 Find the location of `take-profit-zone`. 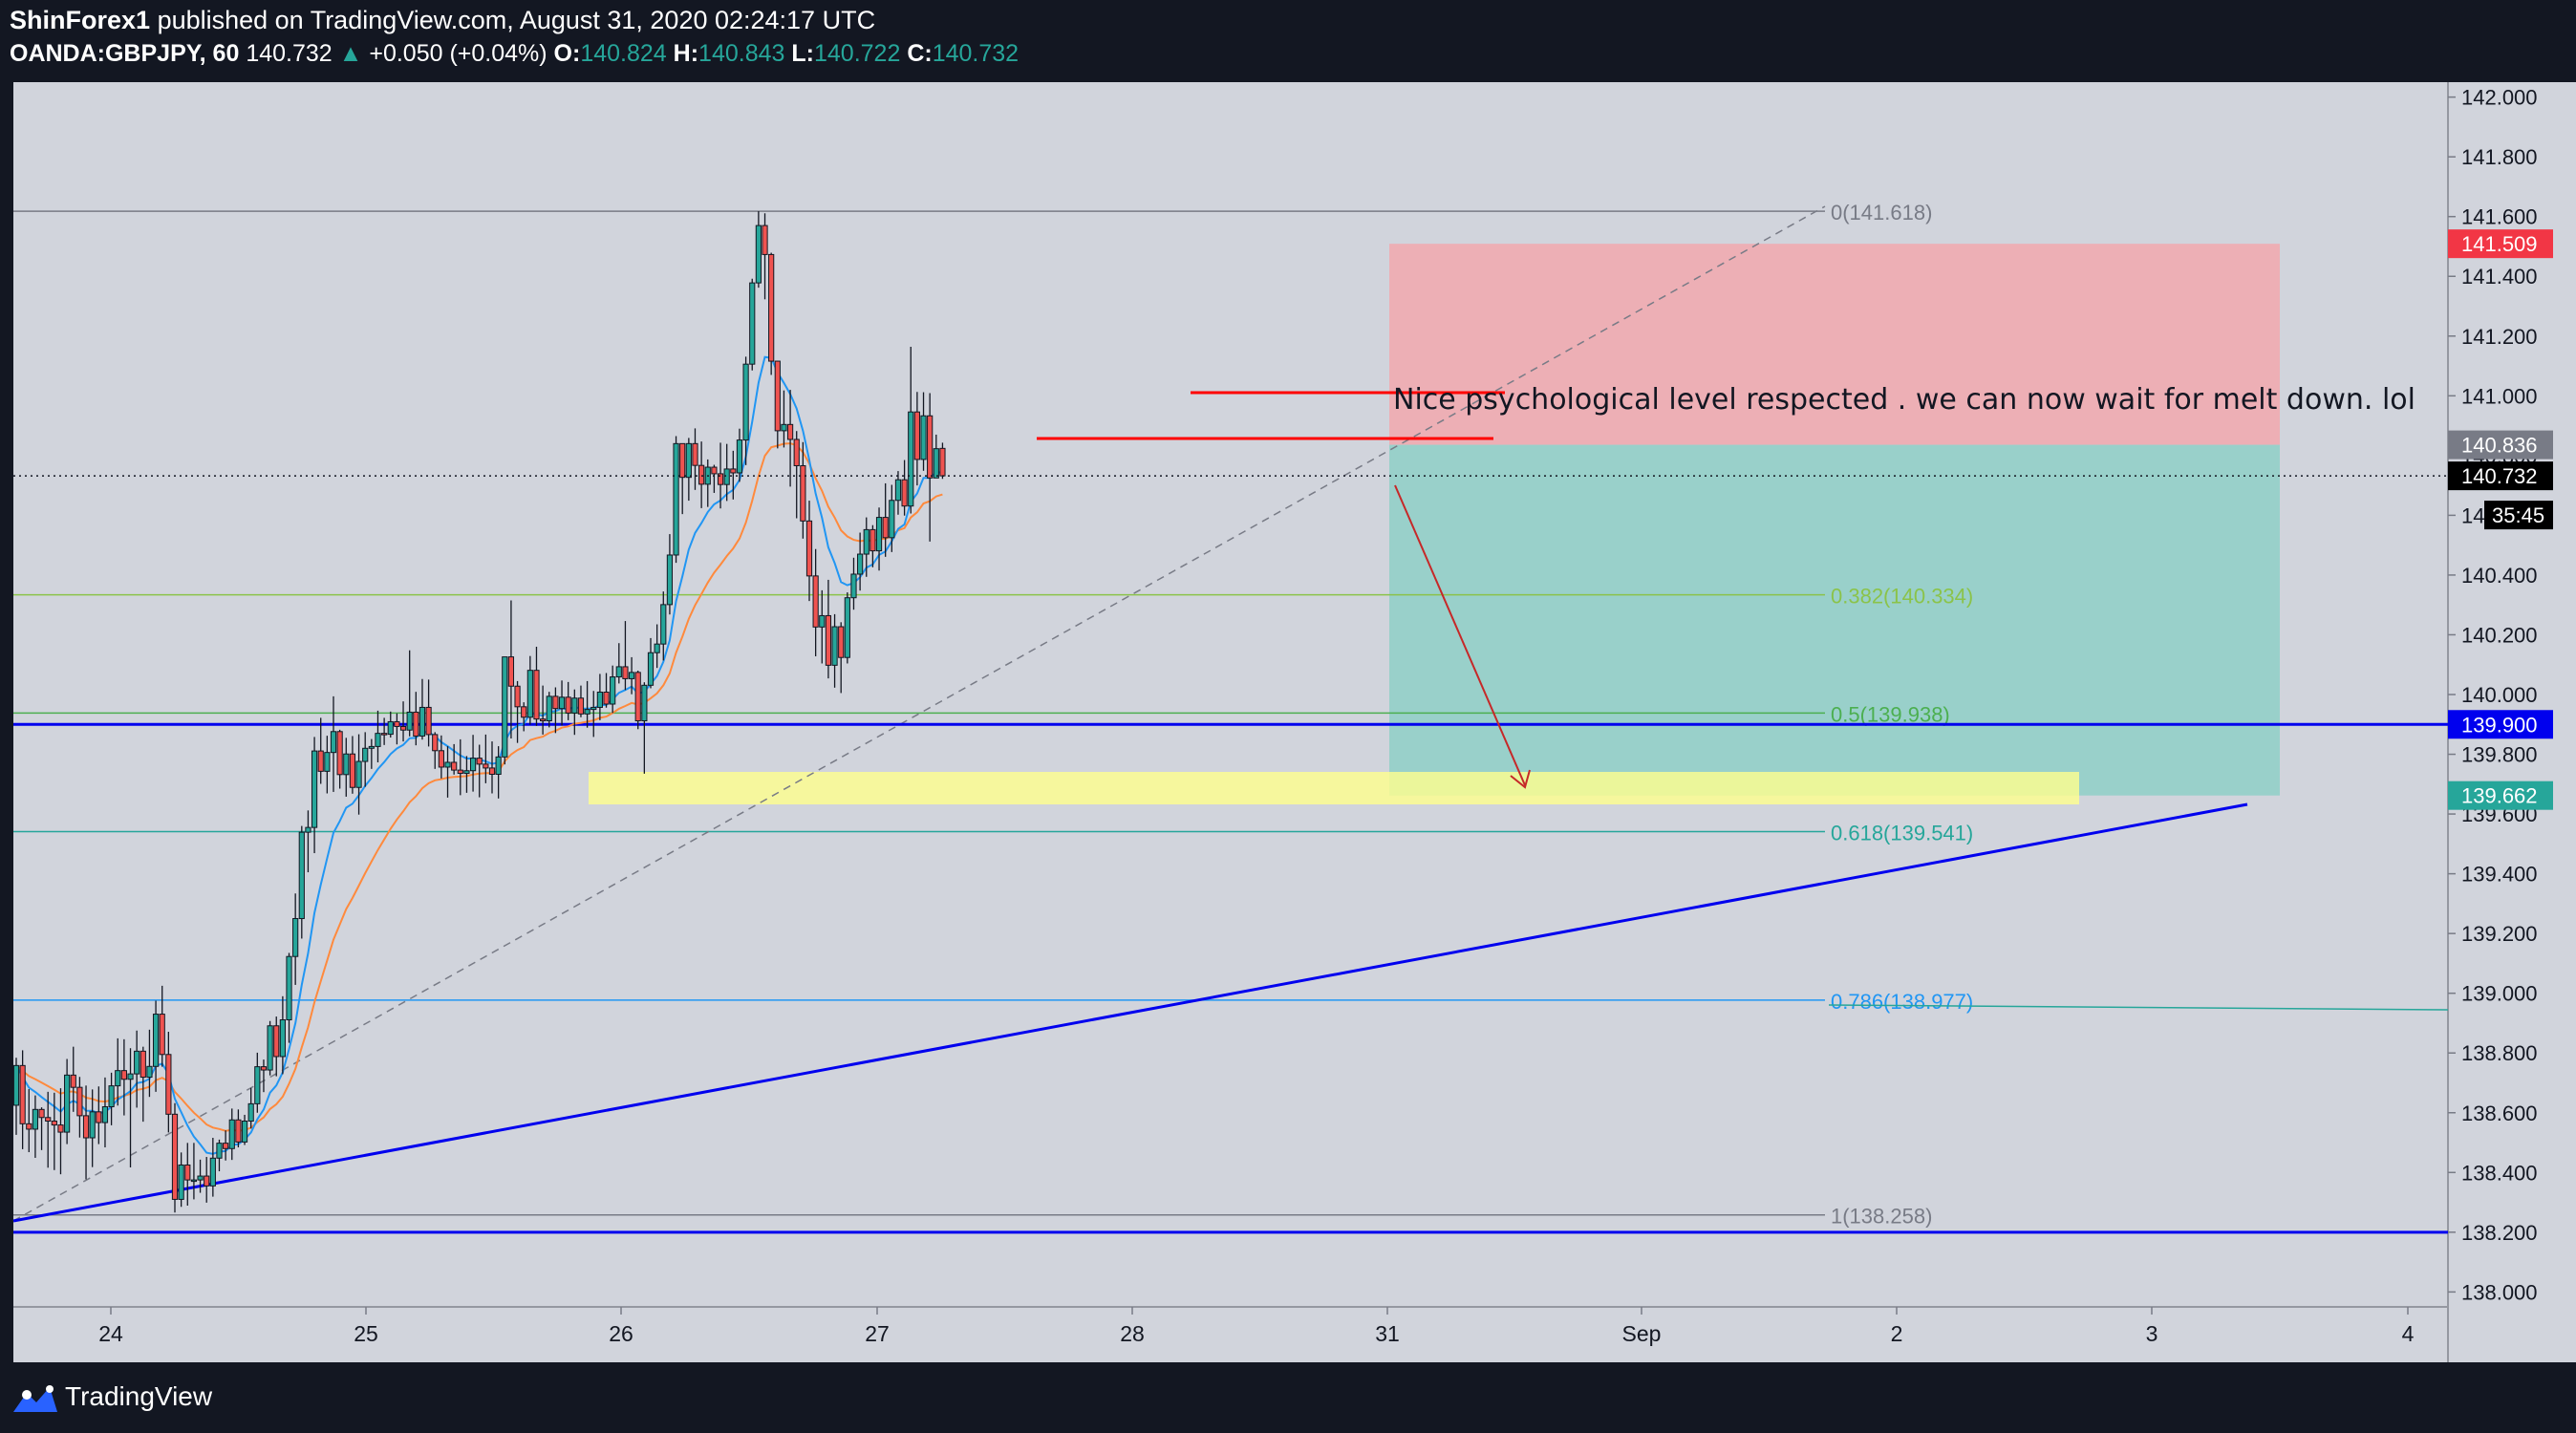

take-profit-zone is located at coordinates (1834, 620).